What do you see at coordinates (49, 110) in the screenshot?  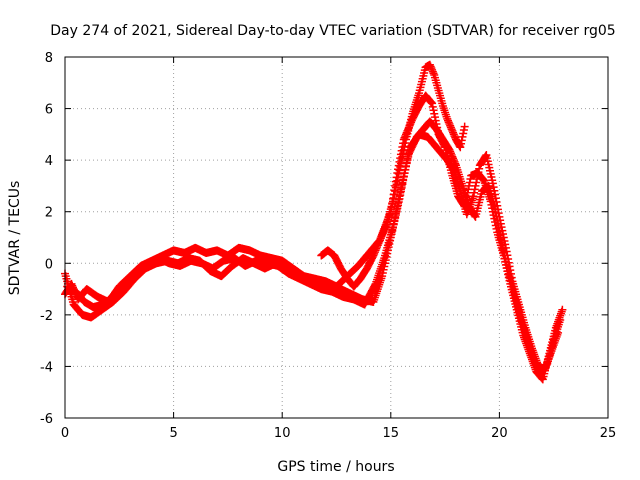 I see `y-tick-label: 6` at bounding box center [49, 110].